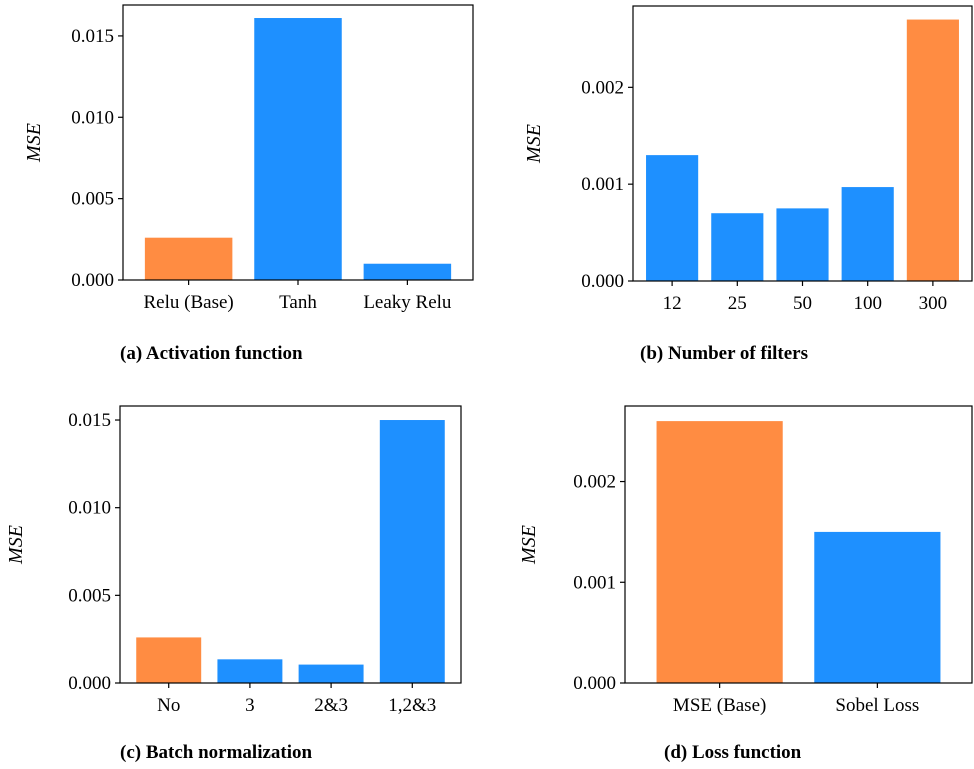 This screenshot has width=974, height=769. What do you see at coordinates (211, 353) in the screenshot?
I see `caption-activation-function: (a) Activation function` at bounding box center [211, 353].